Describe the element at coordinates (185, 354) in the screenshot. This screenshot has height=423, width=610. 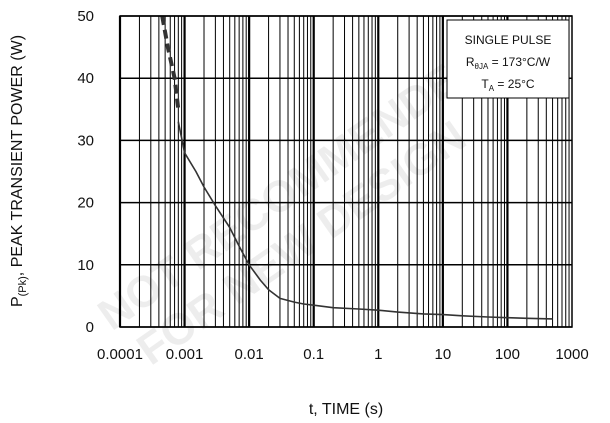
I see `x-tick-label: 0.001` at that location.